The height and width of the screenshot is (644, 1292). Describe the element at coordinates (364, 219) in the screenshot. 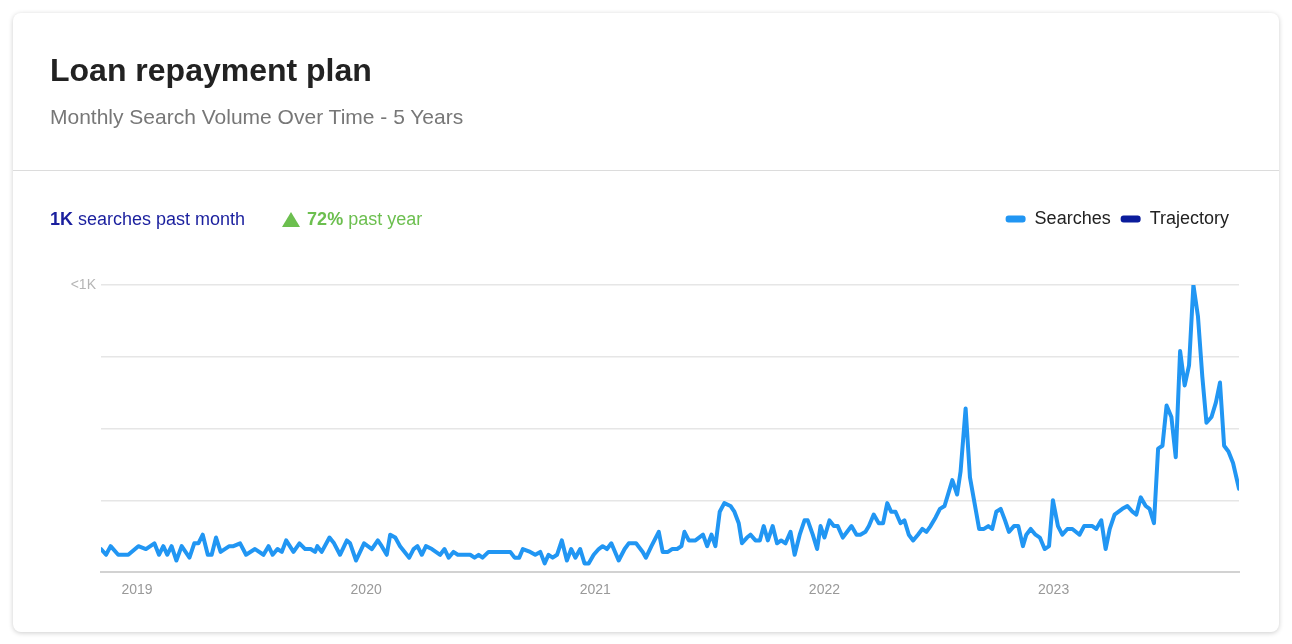

I see `text: 72% past year` at that location.